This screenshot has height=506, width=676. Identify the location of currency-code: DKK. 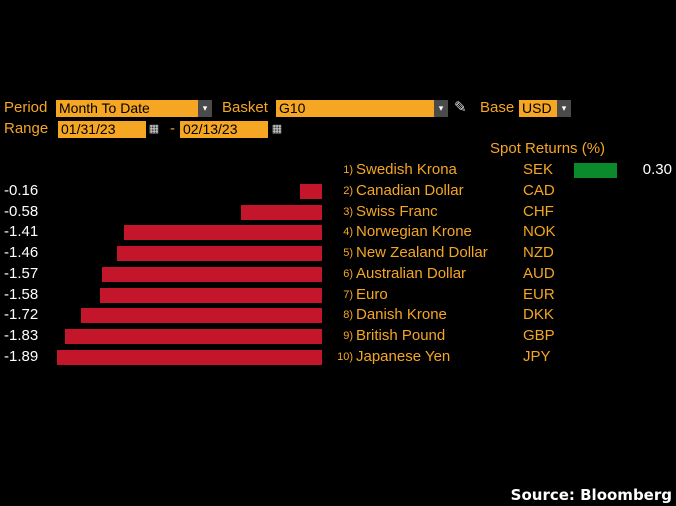
(538, 315).